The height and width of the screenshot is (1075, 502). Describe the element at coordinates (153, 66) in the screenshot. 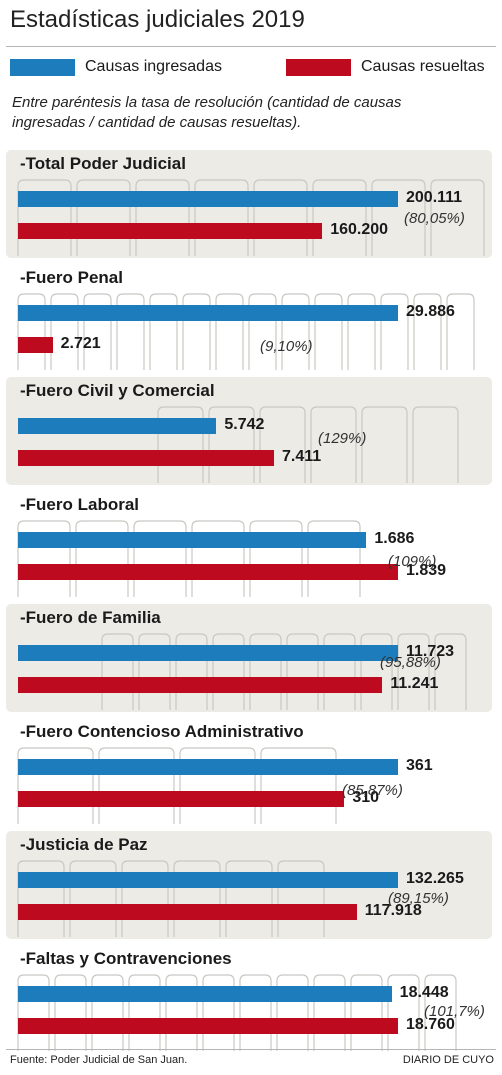

I see `legend-label-ingresadas: Causas ingresadas` at that location.